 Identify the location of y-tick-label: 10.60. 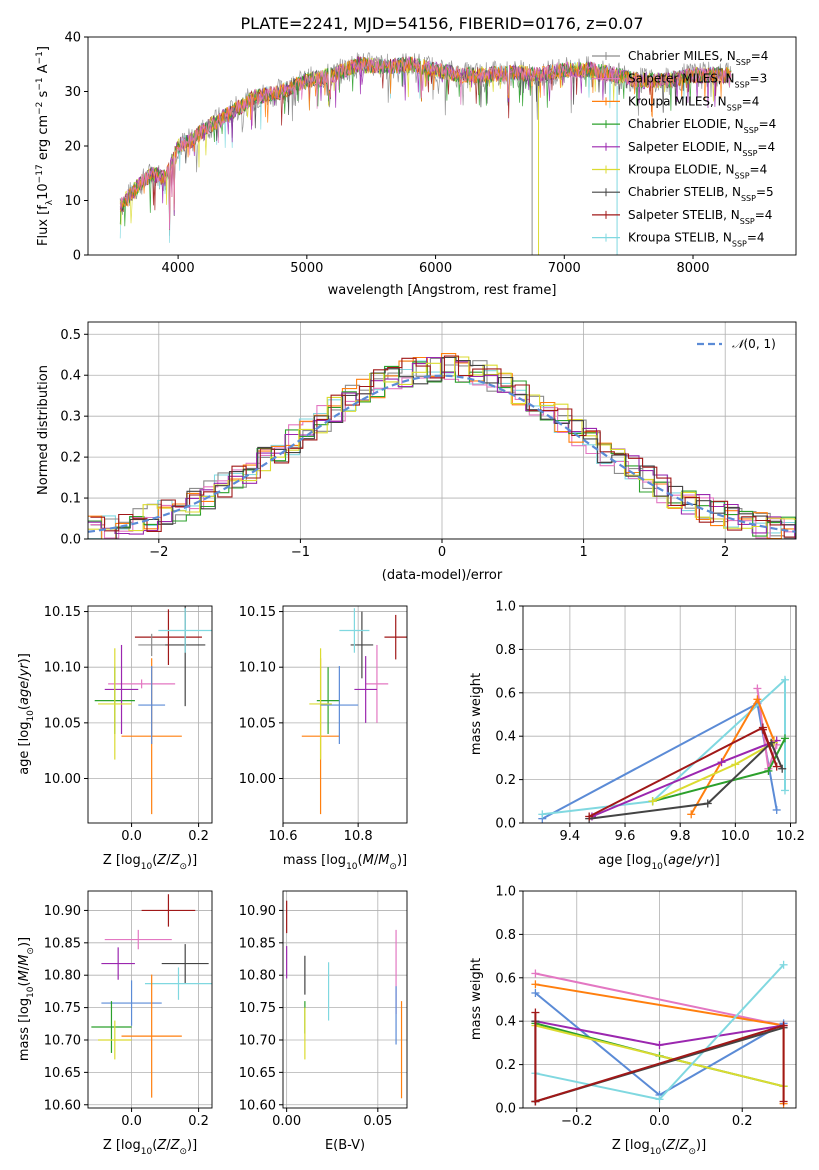
(62, 1105).